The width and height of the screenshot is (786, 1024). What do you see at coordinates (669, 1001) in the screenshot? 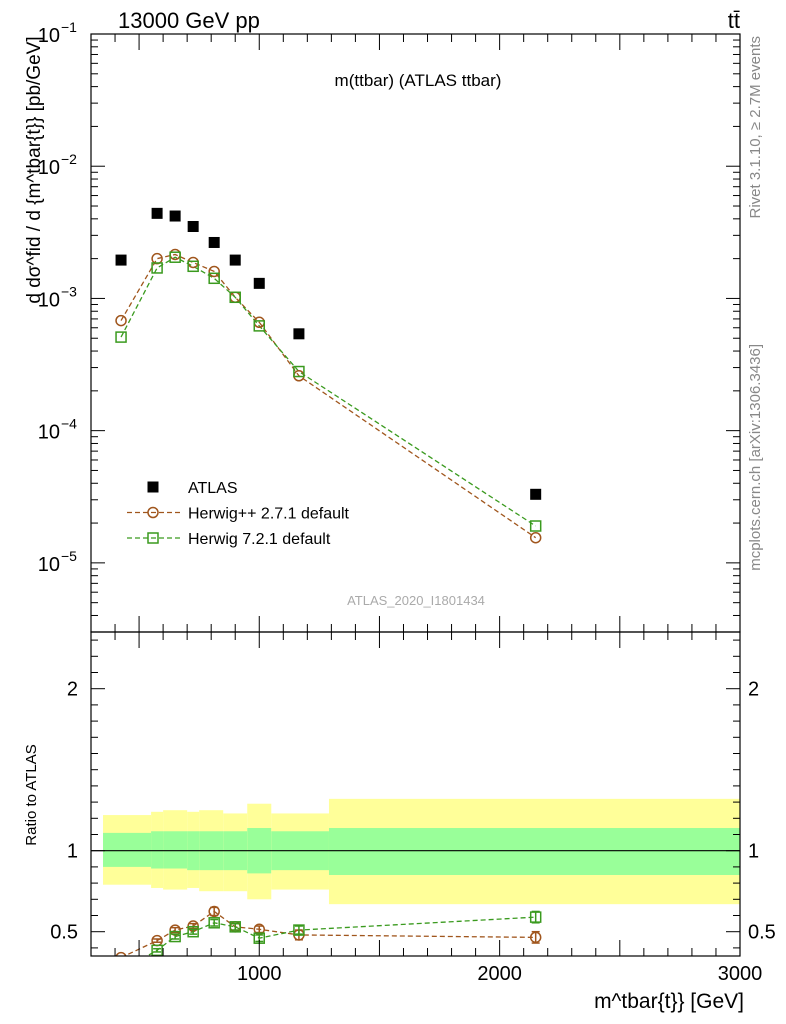
I see `x-axis-label: m^tbar{t}} [GeV]` at bounding box center [669, 1001].